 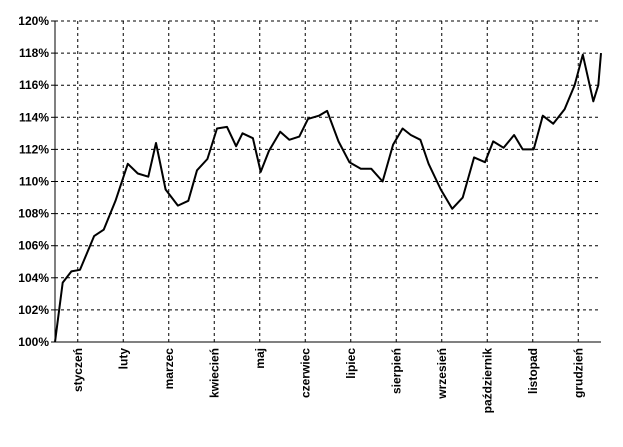 I want to click on y-tick-label: 114%, so click(x=34, y=117).